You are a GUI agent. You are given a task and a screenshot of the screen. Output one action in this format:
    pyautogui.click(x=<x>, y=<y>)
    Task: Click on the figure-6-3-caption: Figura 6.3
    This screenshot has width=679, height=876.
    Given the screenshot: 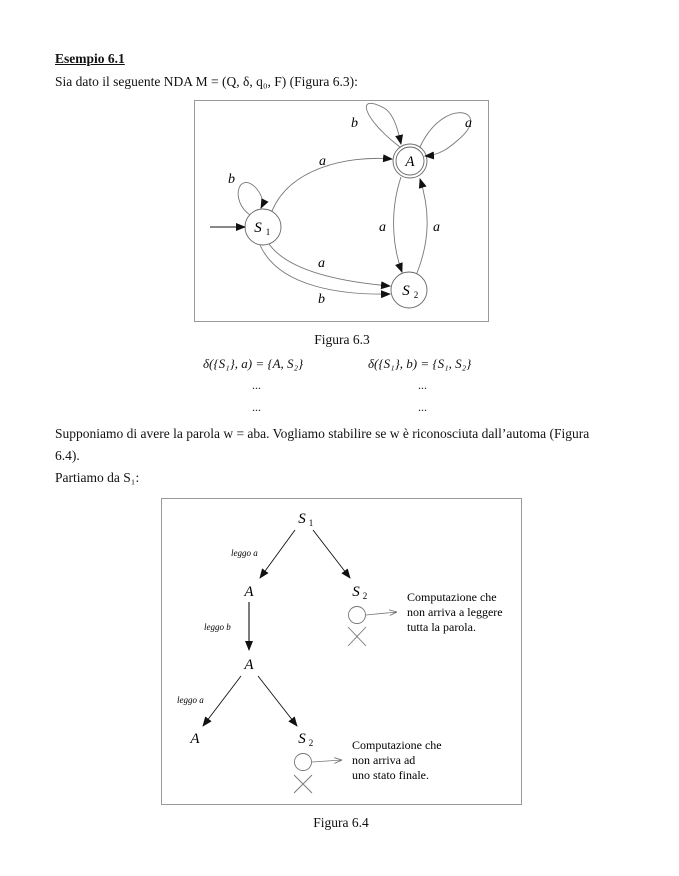 What is the action you would take?
    pyautogui.click(x=342, y=339)
    